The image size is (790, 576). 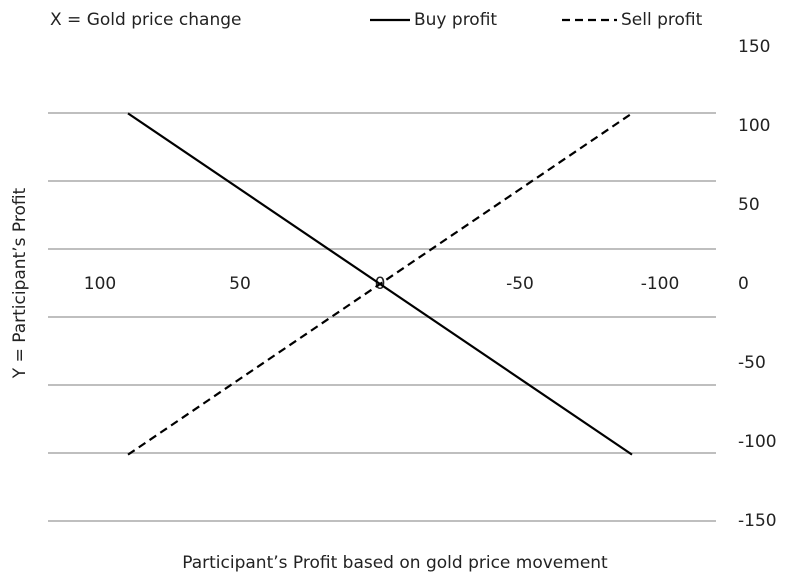 I want to click on legend-label: Buy profit, so click(x=455, y=20).